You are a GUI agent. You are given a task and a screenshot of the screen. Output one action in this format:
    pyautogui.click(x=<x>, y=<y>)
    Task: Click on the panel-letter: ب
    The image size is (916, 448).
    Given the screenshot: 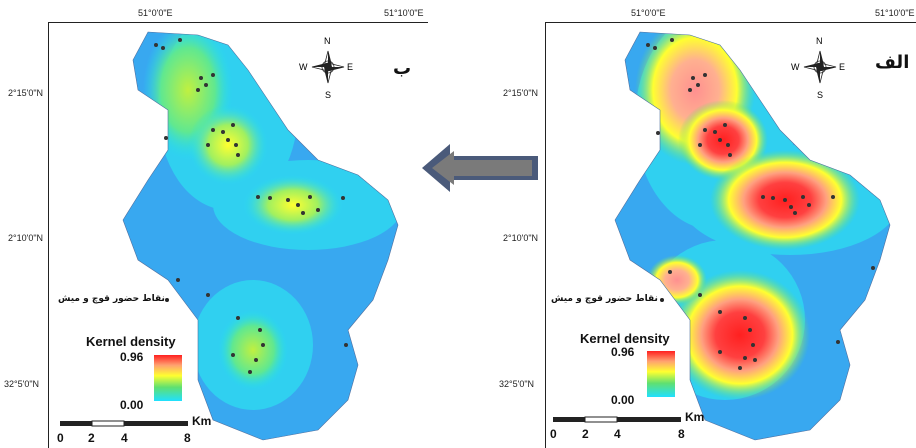 What is the action you would take?
    pyautogui.click(x=402, y=68)
    